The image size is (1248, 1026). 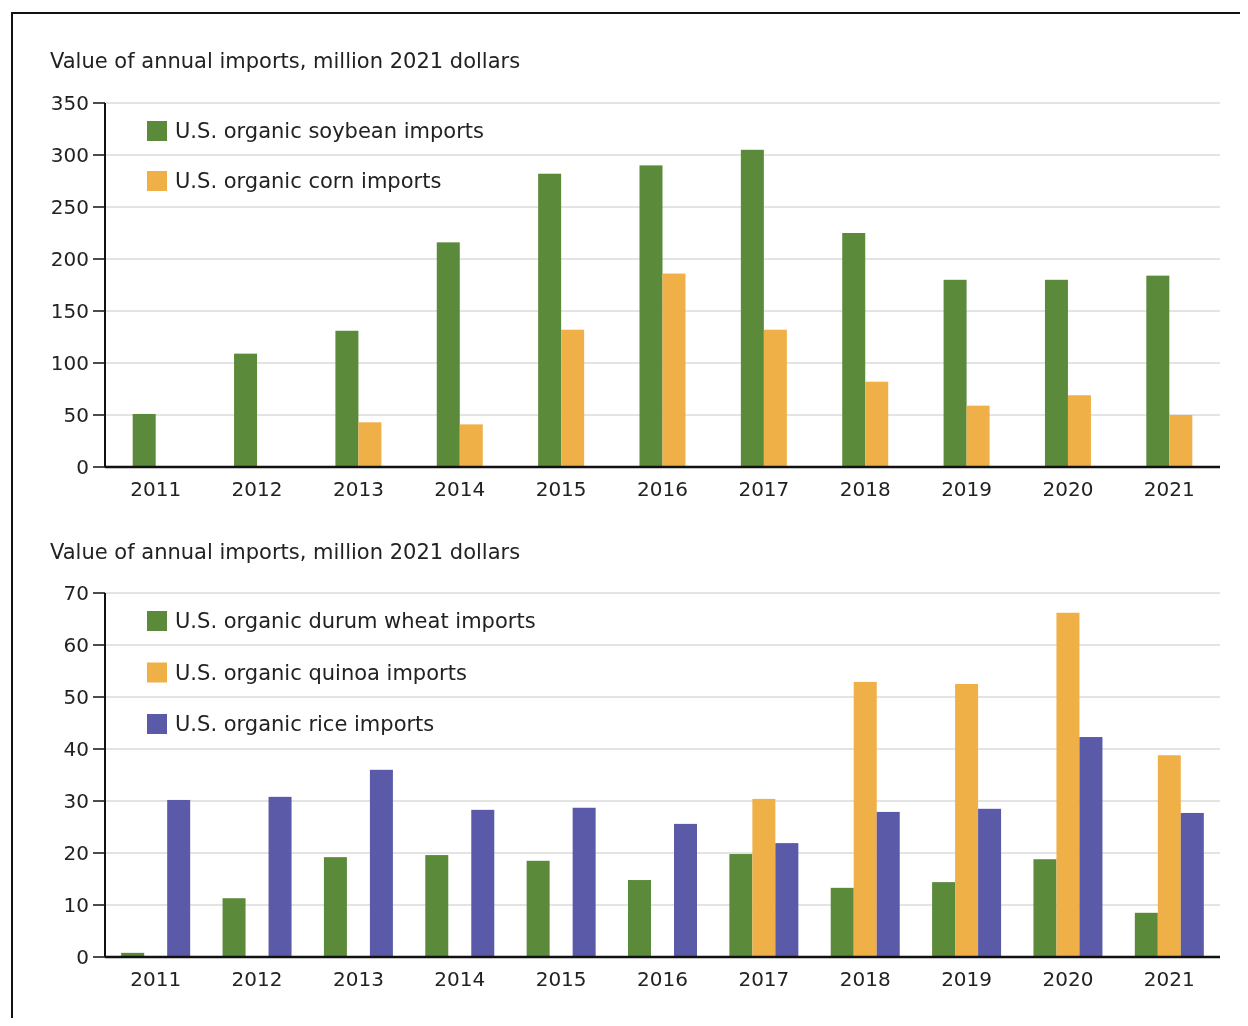 I want to click on y-tick-label: 60, so click(x=76, y=645).